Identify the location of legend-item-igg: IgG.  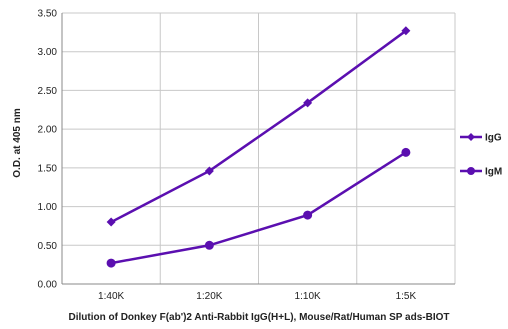
(481, 138).